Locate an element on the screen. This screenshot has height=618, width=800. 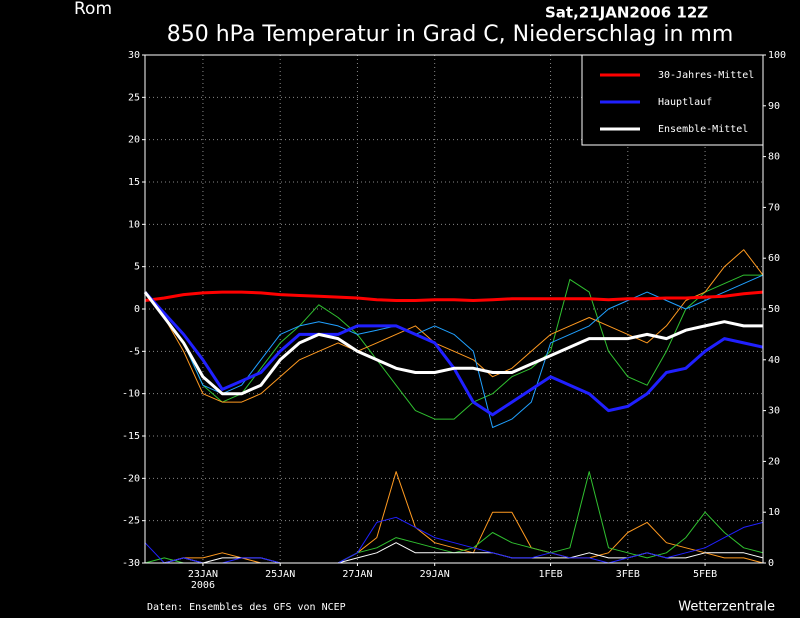
legend-label: Ensemble-Mittel is located at coordinates (703, 129).